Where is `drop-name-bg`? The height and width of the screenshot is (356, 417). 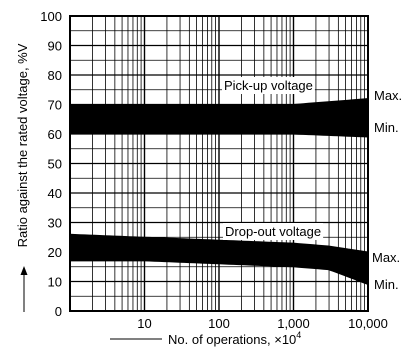
drop-name-bg is located at coordinates (273, 231).